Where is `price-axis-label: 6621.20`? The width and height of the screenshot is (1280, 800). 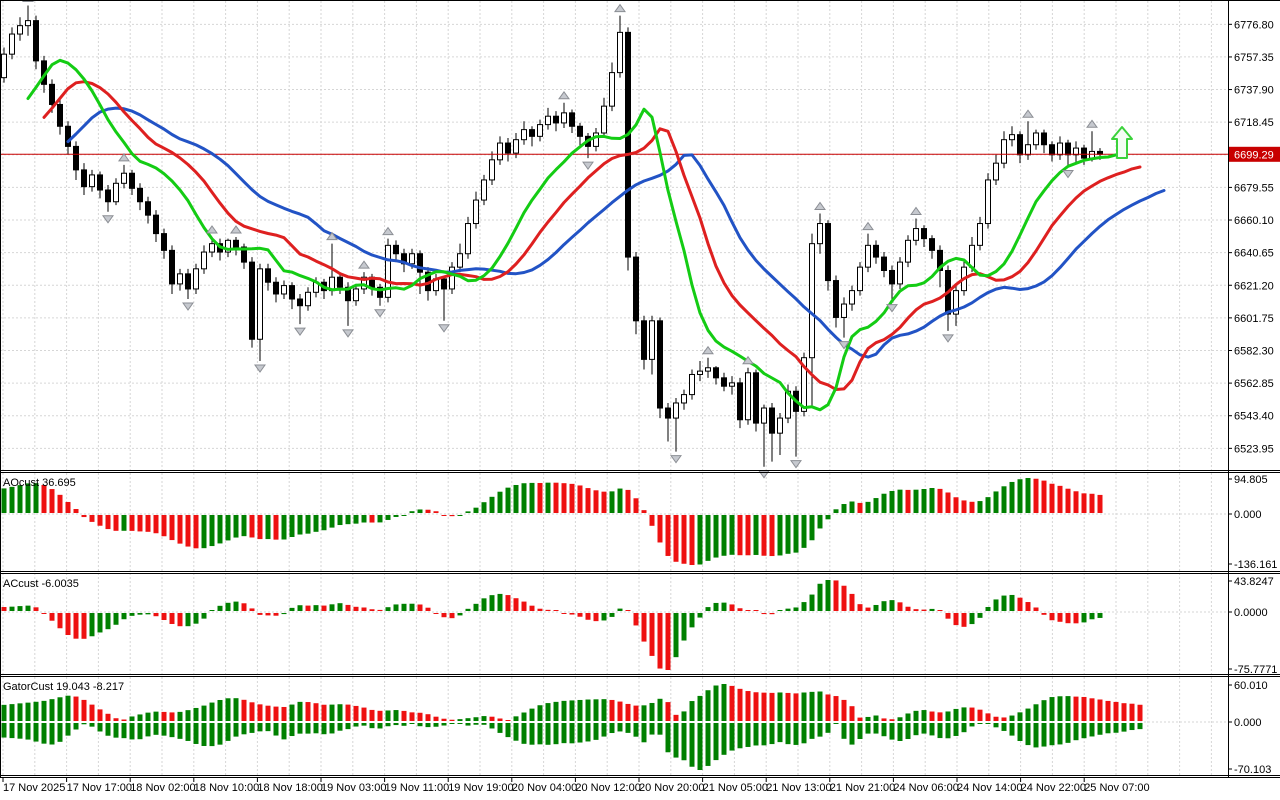
price-axis-label: 6621.20 is located at coordinates (1254, 286).